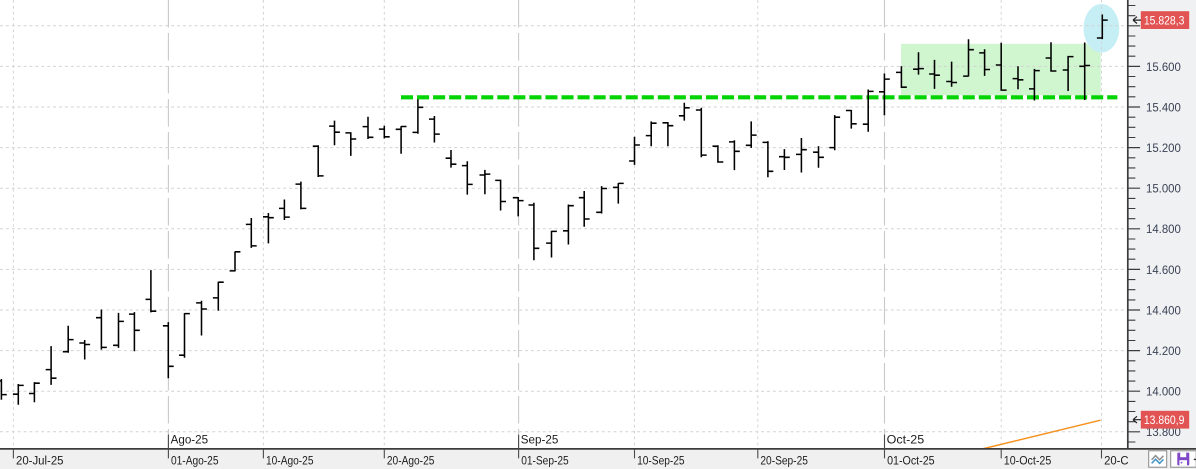  I want to click on svg-text: 01-Oct-25, so click(911, 461).